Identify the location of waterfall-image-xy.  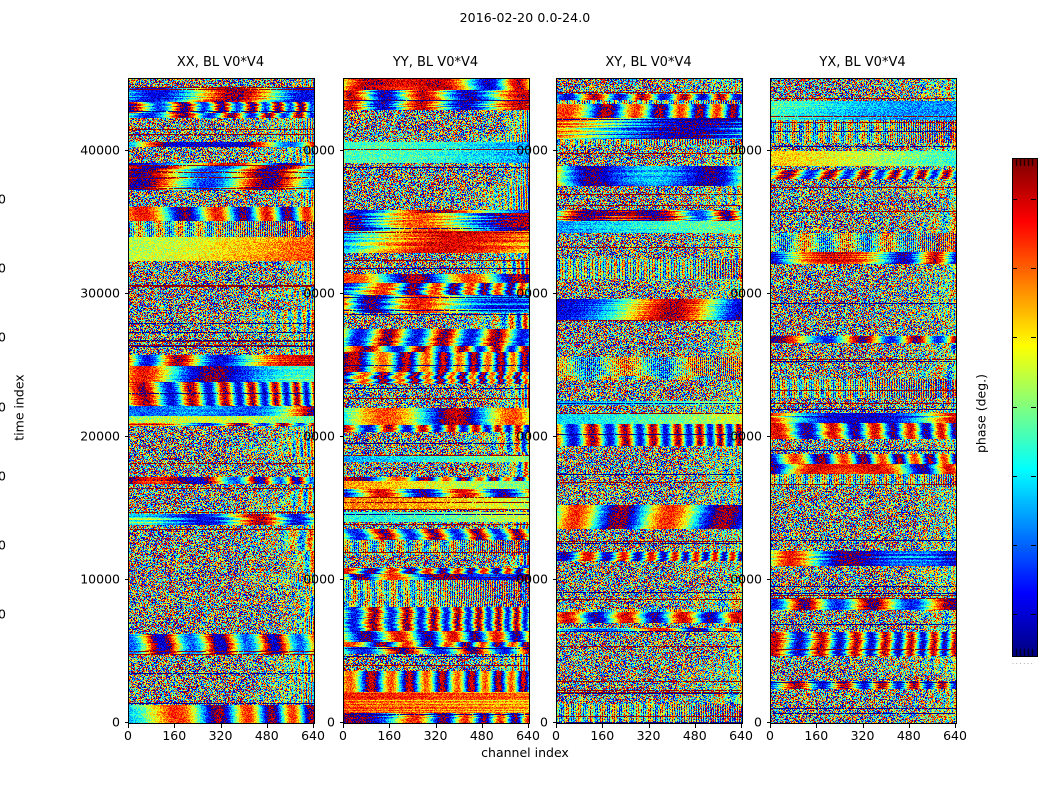
(649, 401).